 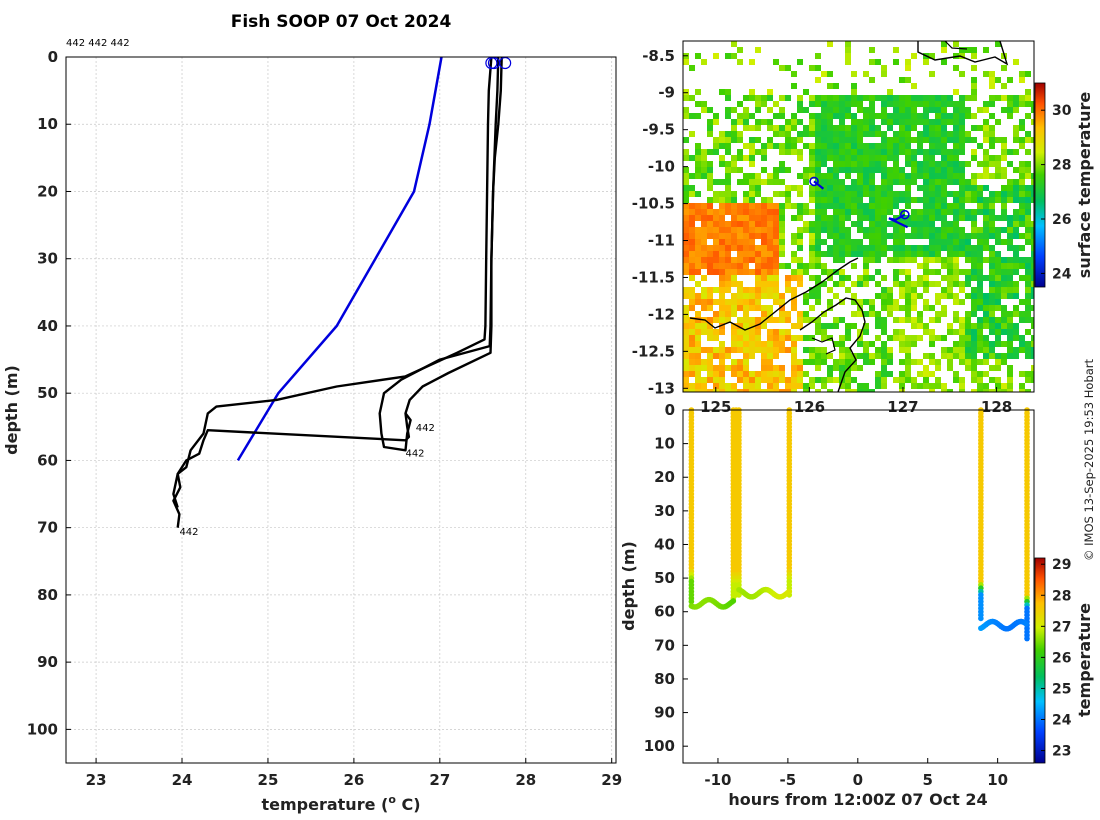 I want to click on profile-ytick-label: 40, so click(x=47, y=326).